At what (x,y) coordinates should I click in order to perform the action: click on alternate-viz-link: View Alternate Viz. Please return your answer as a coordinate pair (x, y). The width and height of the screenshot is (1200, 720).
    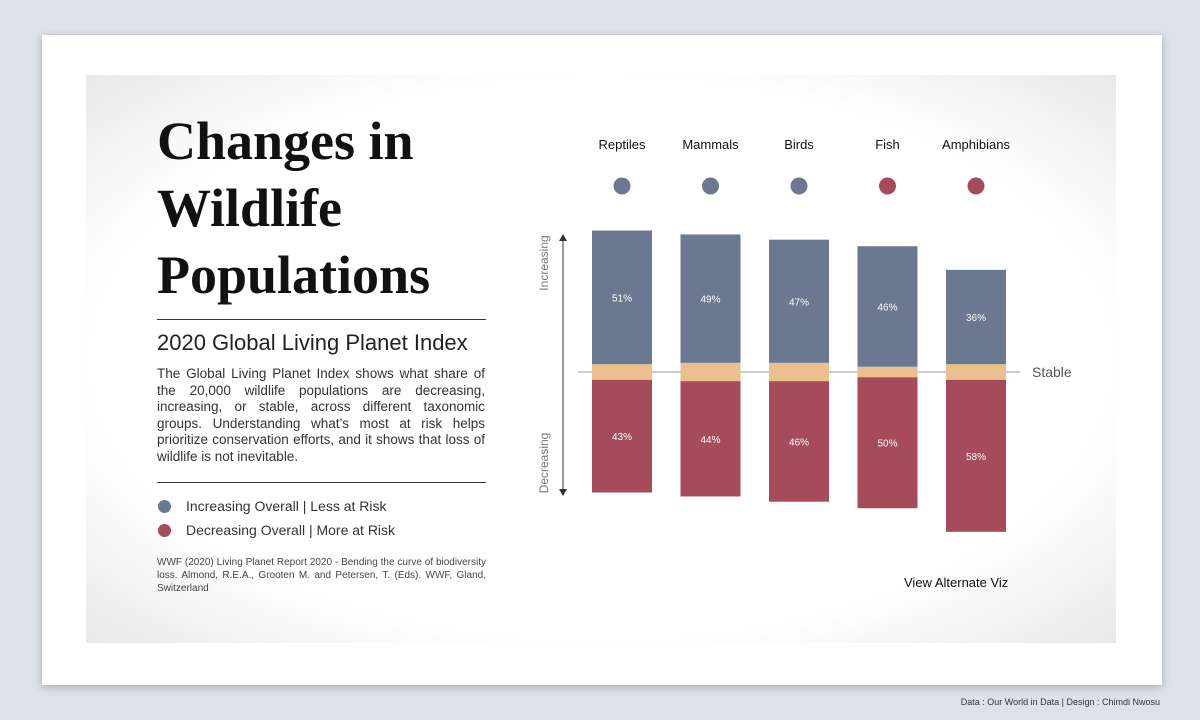
    Looking at the image, I should click on (956, 582).